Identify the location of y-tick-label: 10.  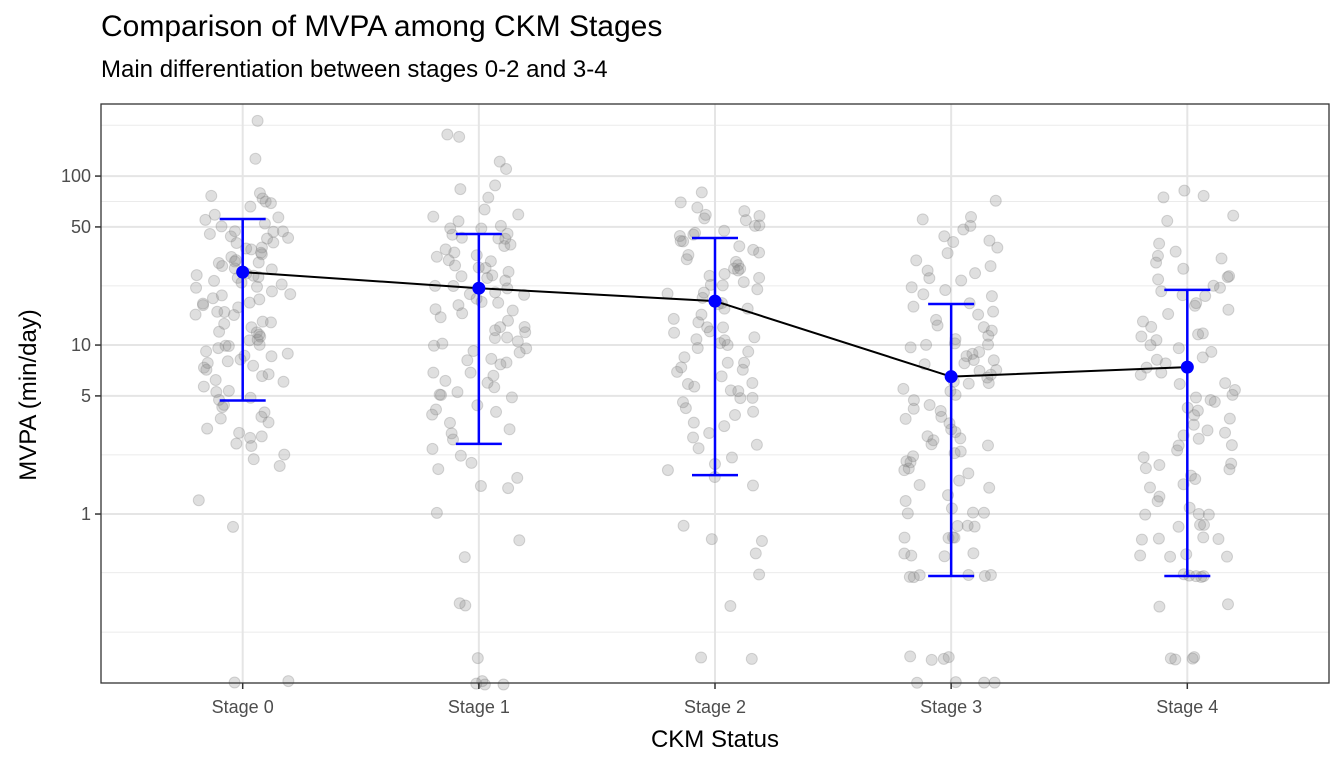
(81, 345).